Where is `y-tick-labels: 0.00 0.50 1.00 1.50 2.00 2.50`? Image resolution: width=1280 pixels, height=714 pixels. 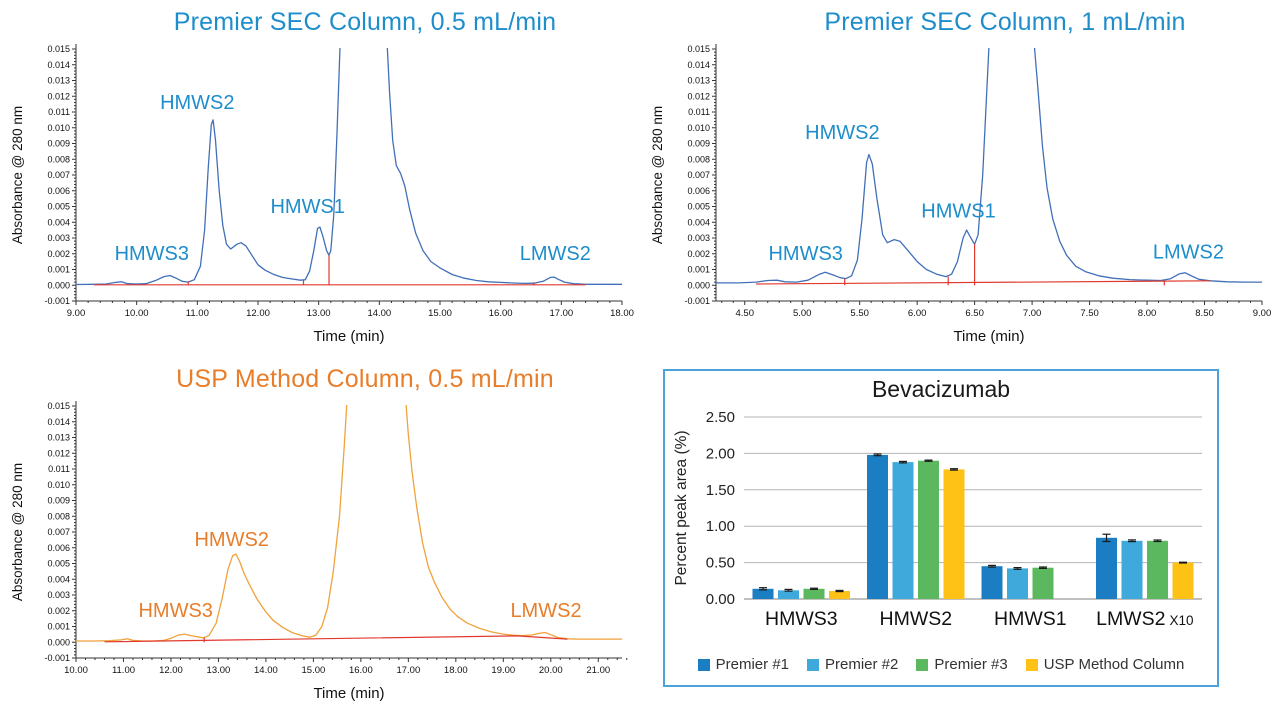
y-tick-labels: 0.00 0.50 1.00 1.50 2.00 2.50 is located at coordinates (720, 508).